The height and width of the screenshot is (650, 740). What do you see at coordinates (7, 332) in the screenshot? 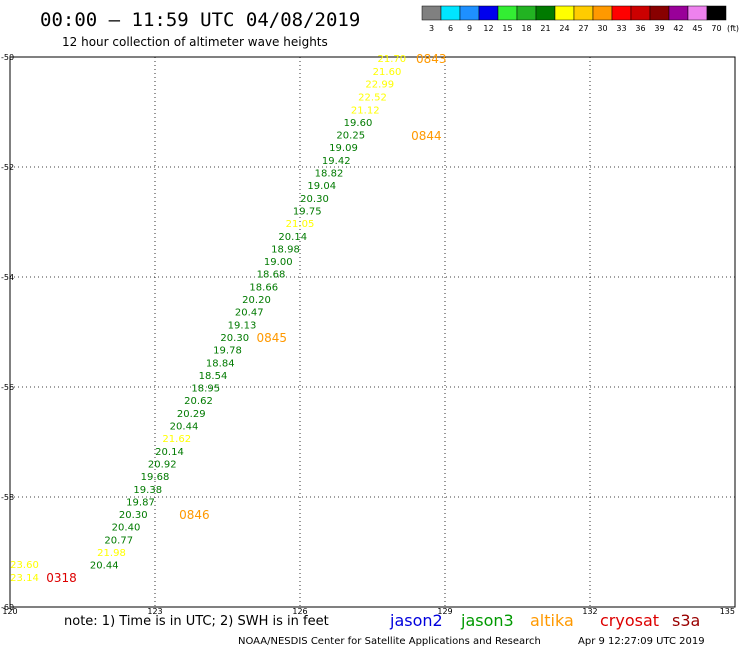
I see `y-axis-ticks: -50 -52 -54 -56 -58 -60` at bounding box center [7, 332].